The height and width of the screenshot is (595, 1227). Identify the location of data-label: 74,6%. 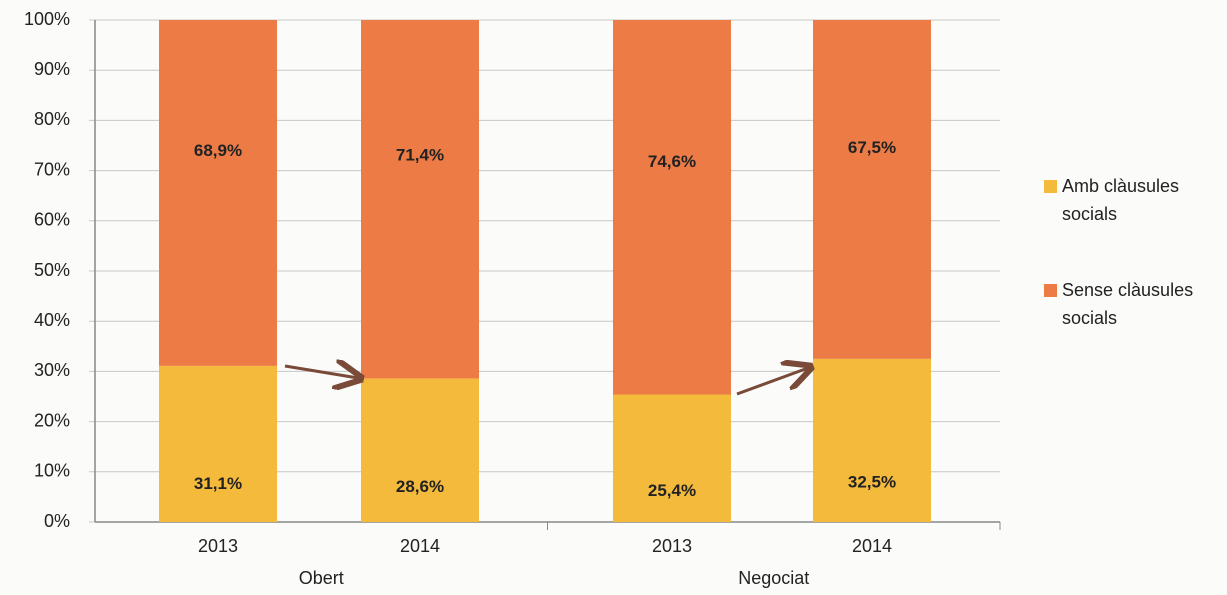
(672, 161).